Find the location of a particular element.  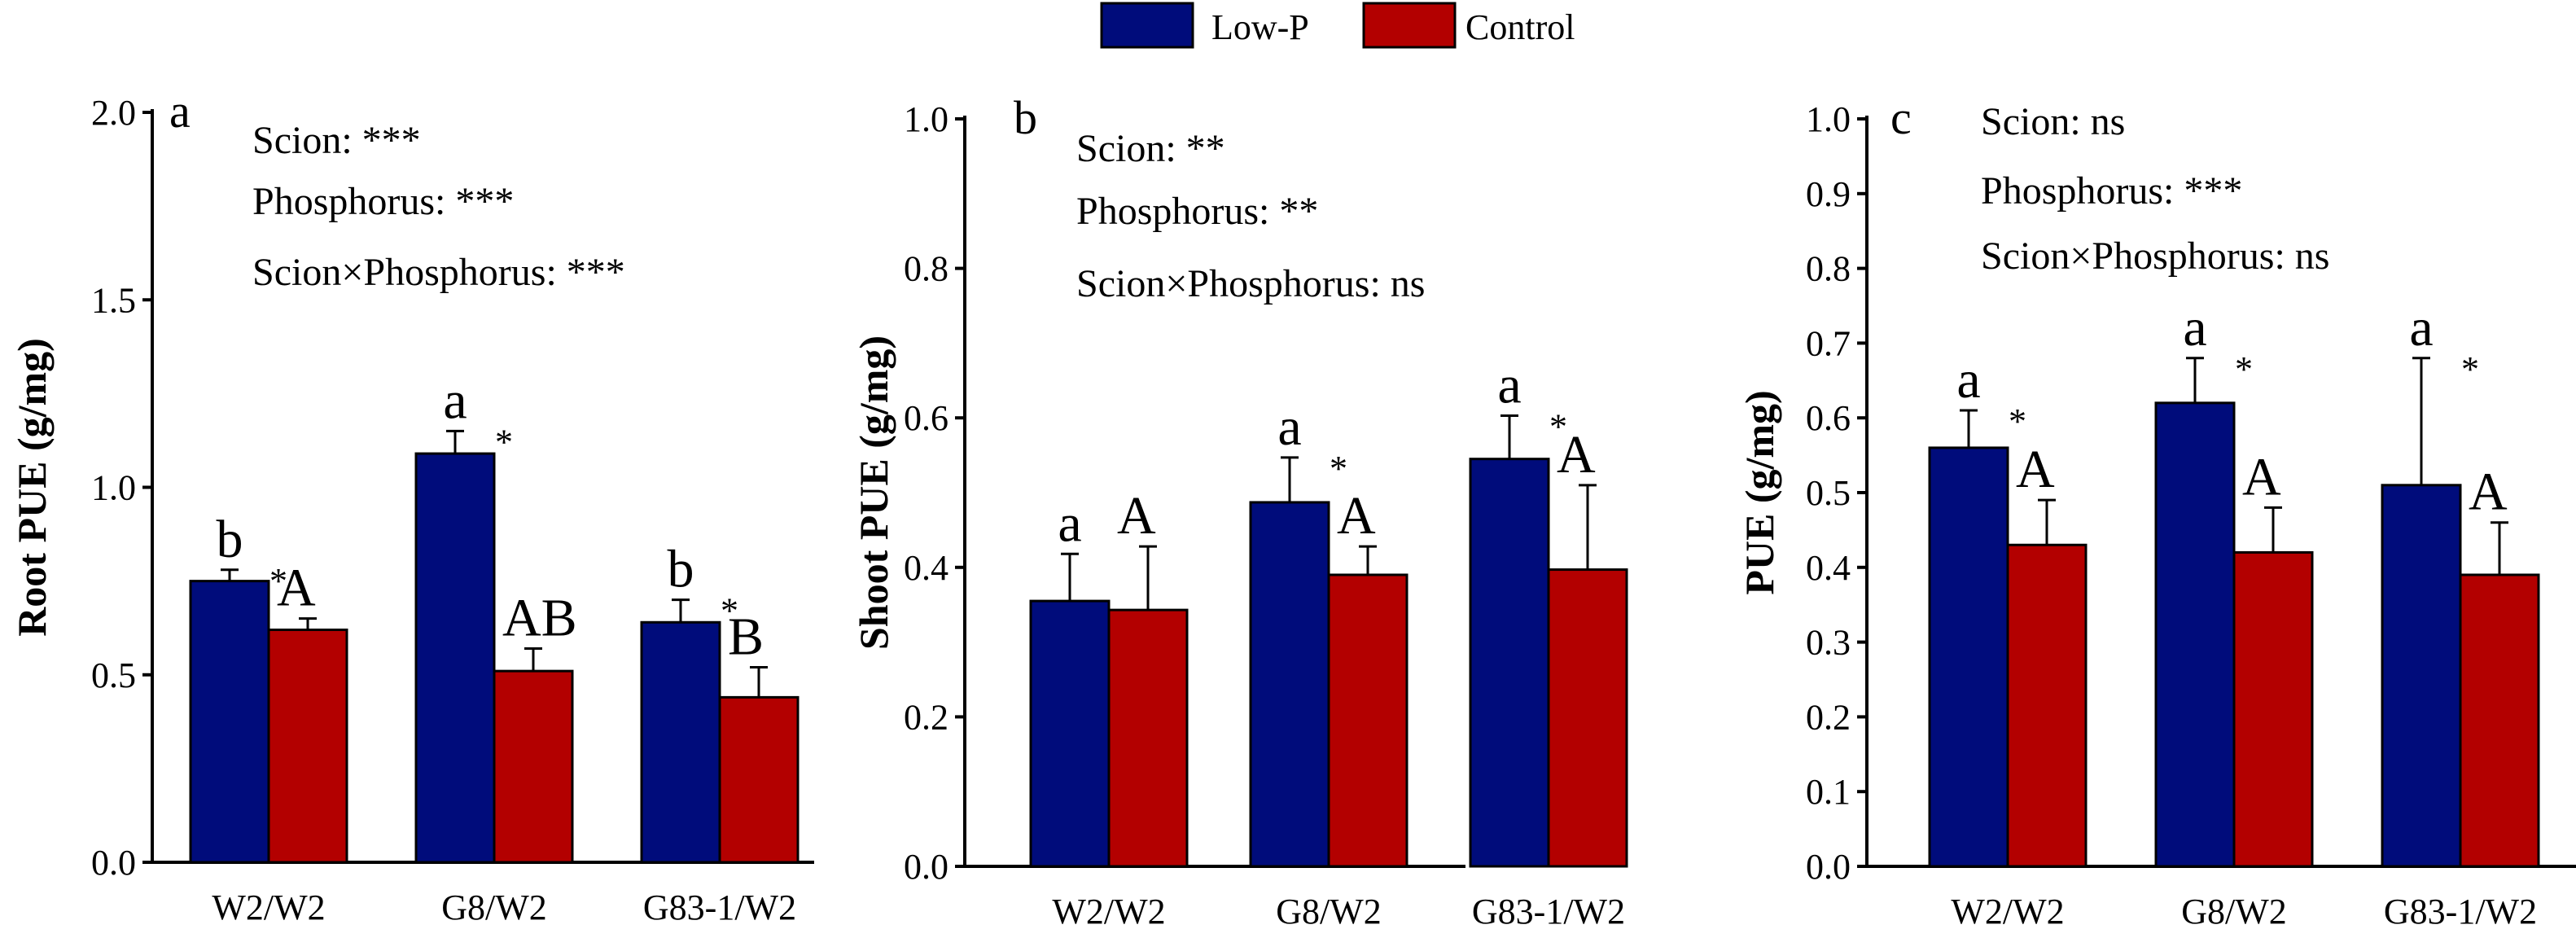

stat-annotation: Scion×Phosphorus: *** is located at coordinates (438, 273).